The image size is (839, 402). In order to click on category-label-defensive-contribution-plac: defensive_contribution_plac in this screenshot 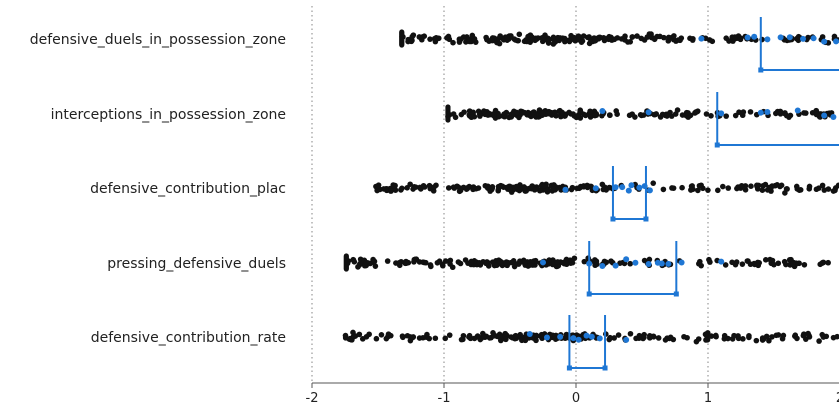, I will do `click(188, 189)`.